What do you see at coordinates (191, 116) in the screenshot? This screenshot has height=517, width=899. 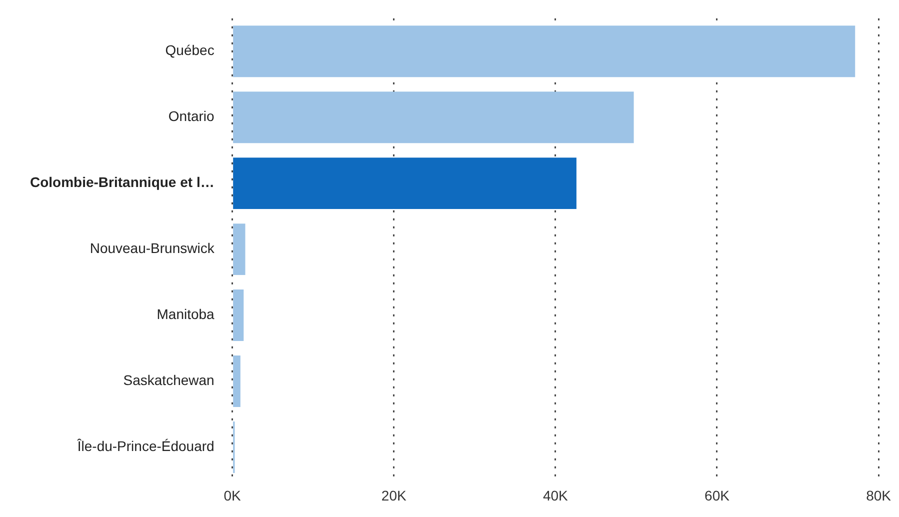 I see `y-tick-label: Ontario` at bounding box center [191, 116].